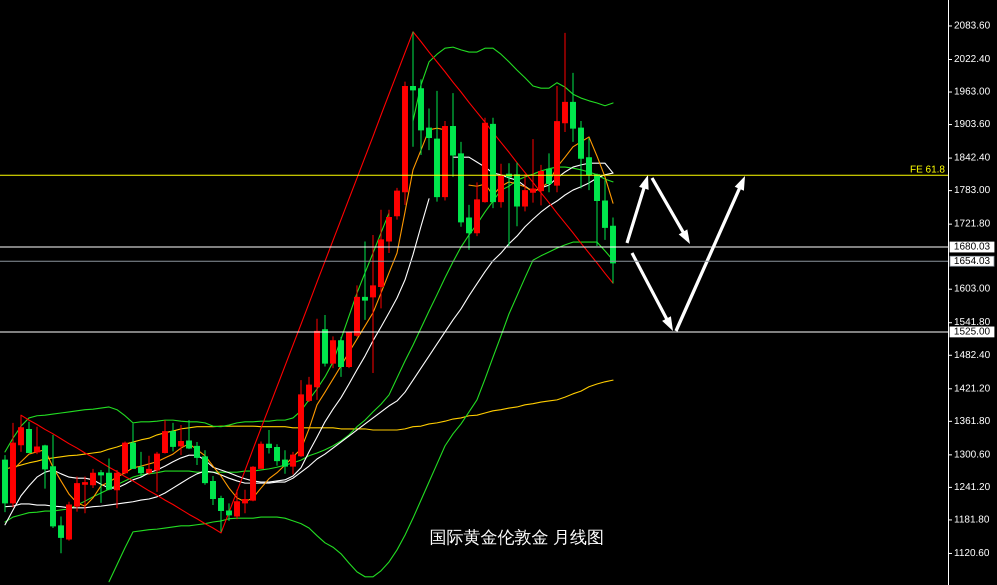 The image size is (997, 585). Describe the element at coordinates (972, 124) in the screenshot. I see `y-tick-label: 1903.60` at that location.